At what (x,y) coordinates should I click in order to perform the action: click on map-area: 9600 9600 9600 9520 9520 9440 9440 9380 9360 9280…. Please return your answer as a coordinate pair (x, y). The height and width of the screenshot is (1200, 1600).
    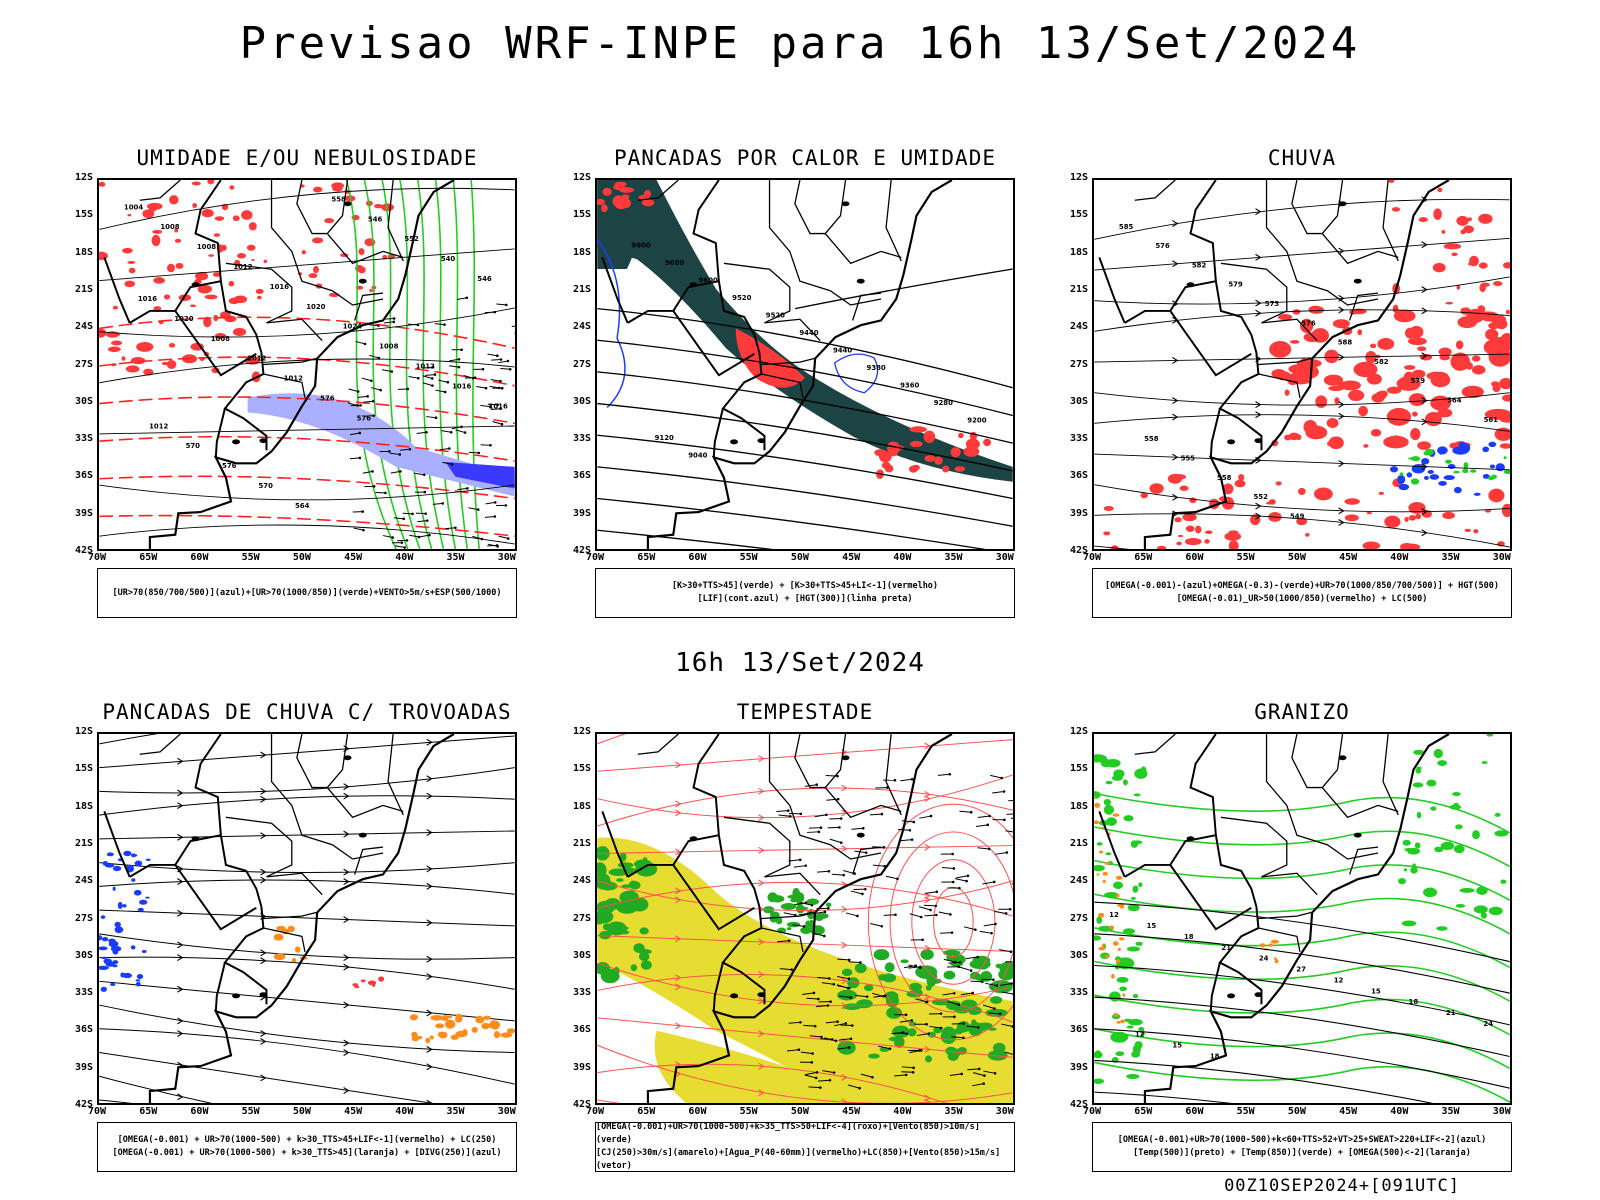
    Looking at the image, I should click on (805, 364).